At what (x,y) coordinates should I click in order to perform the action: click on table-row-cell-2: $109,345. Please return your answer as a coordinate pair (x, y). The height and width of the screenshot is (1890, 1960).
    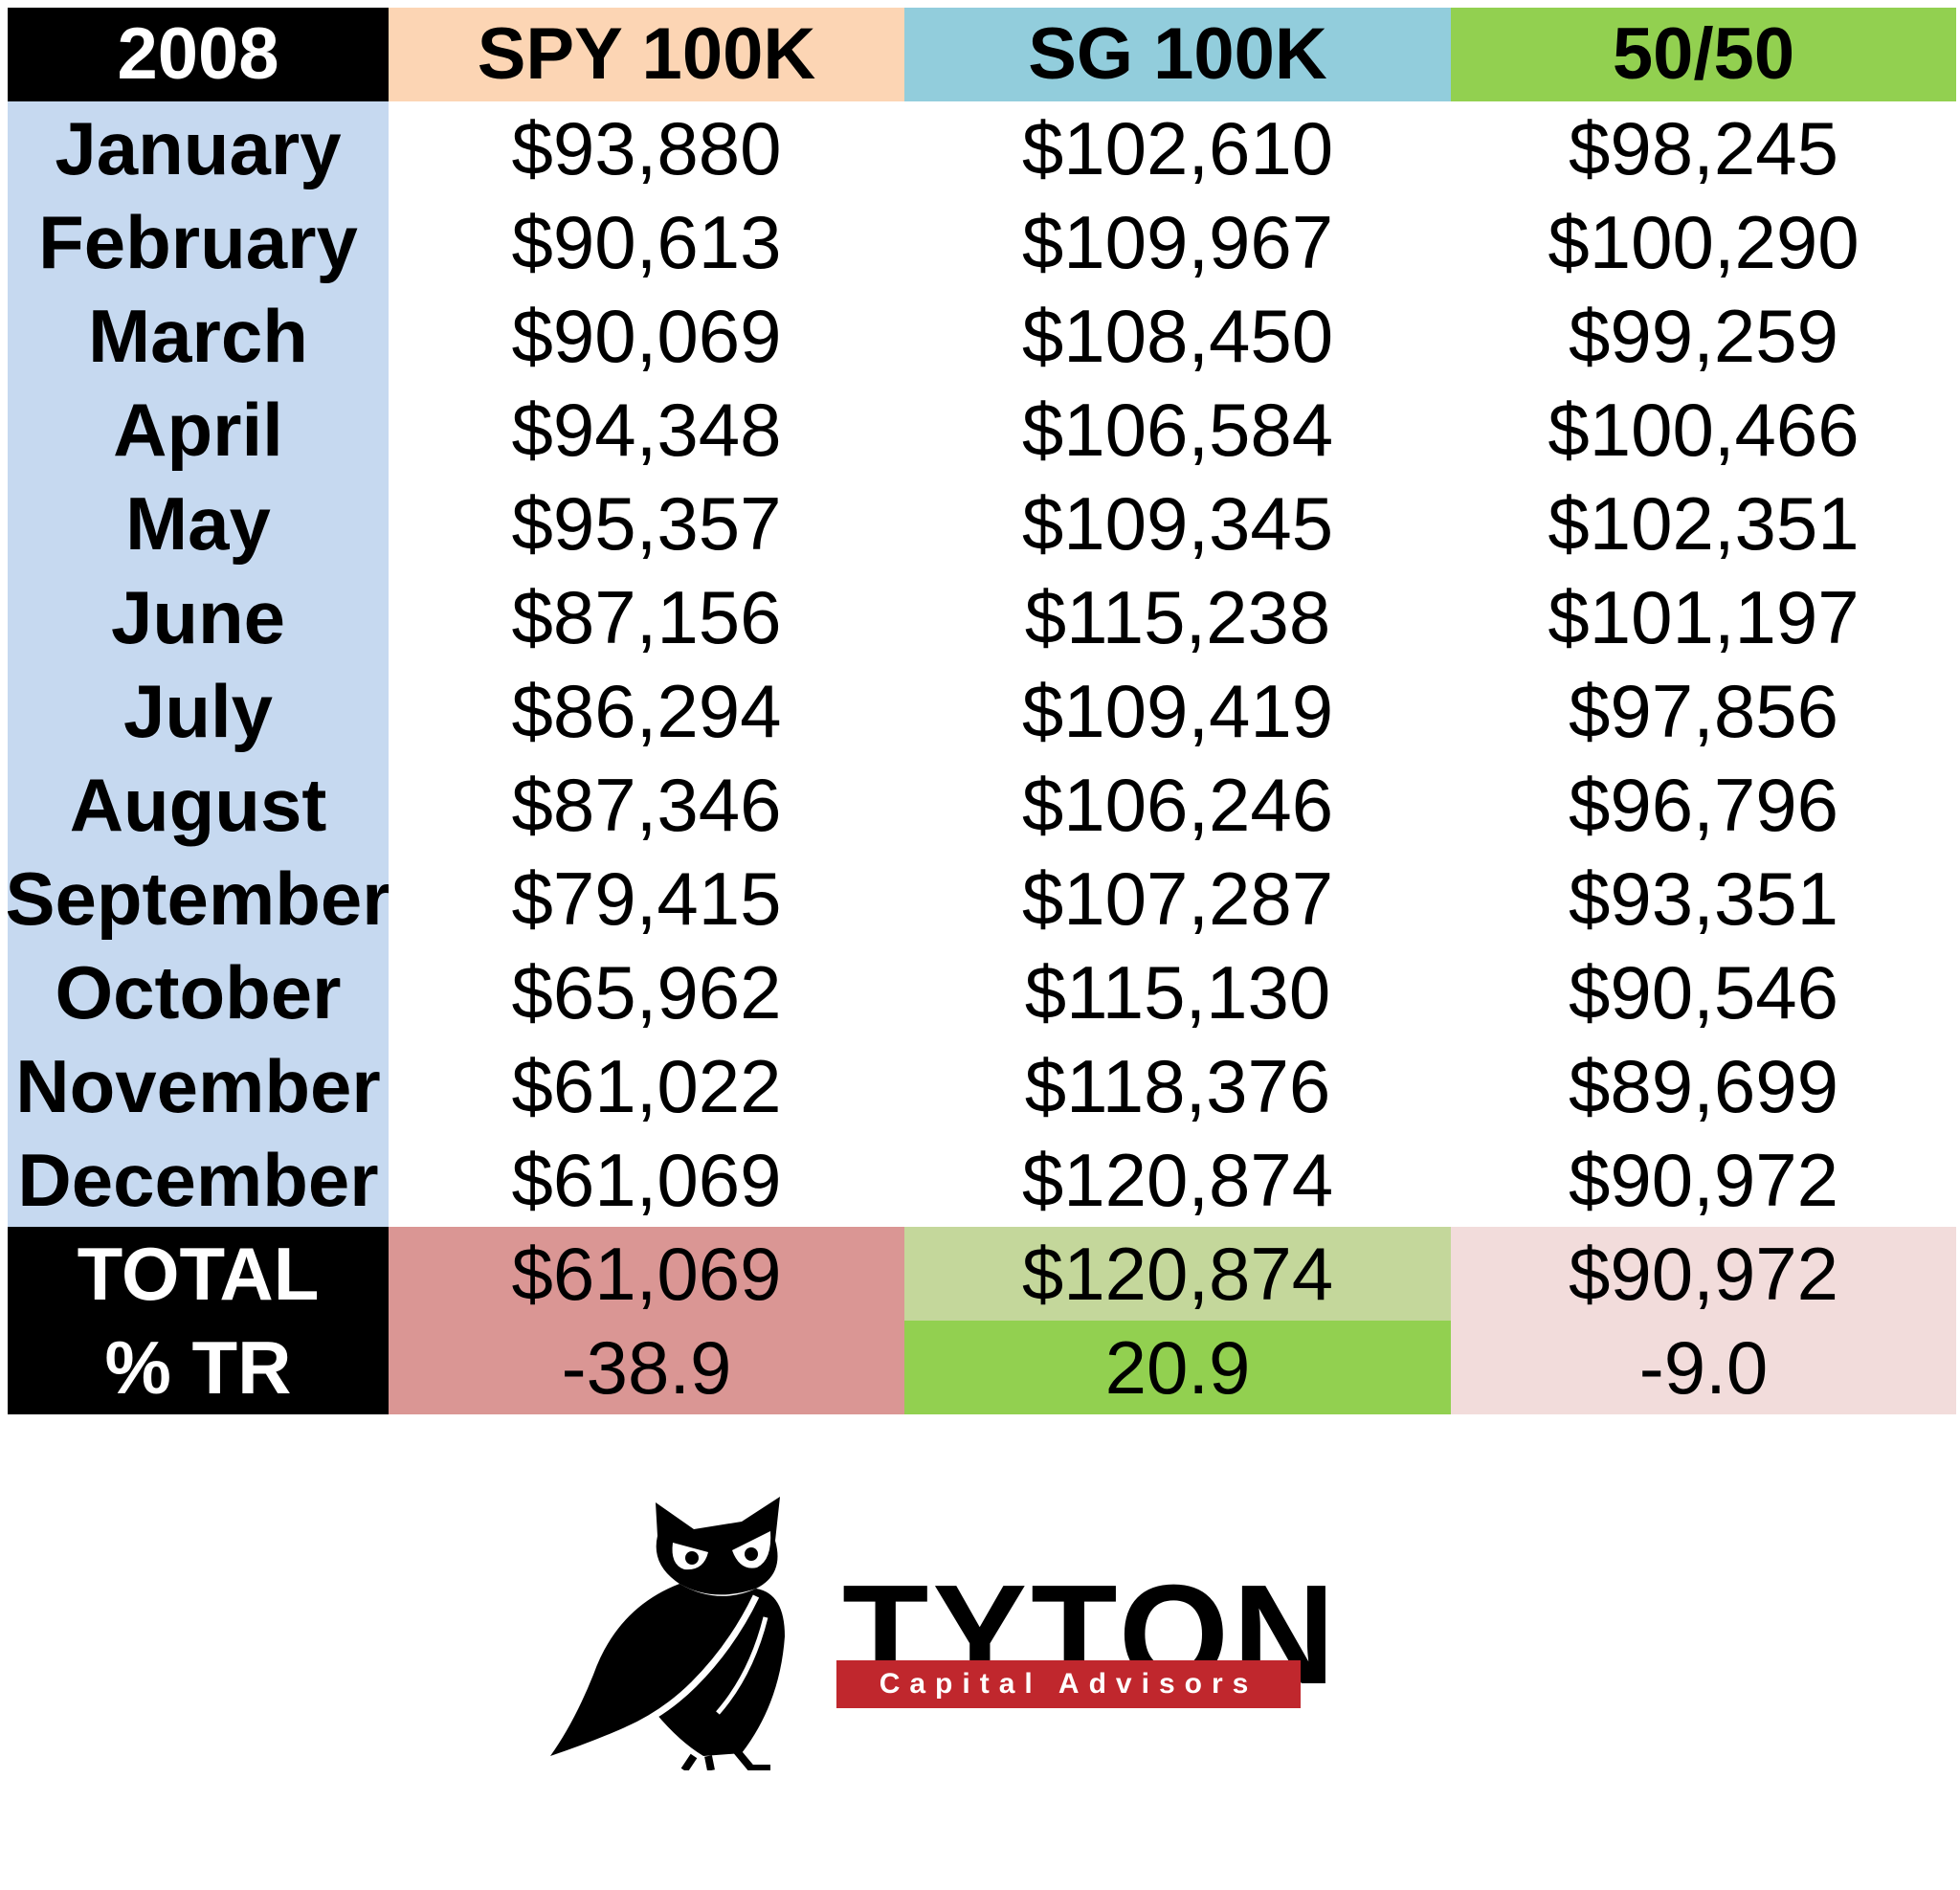
    Looking at the image, I should click on (1178, 523).